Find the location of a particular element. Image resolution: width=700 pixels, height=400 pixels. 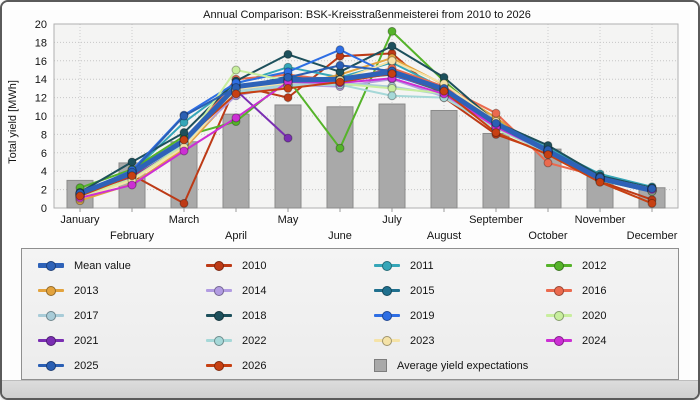

legend-item-2019: 2019 is located at coordinates (460, 315).